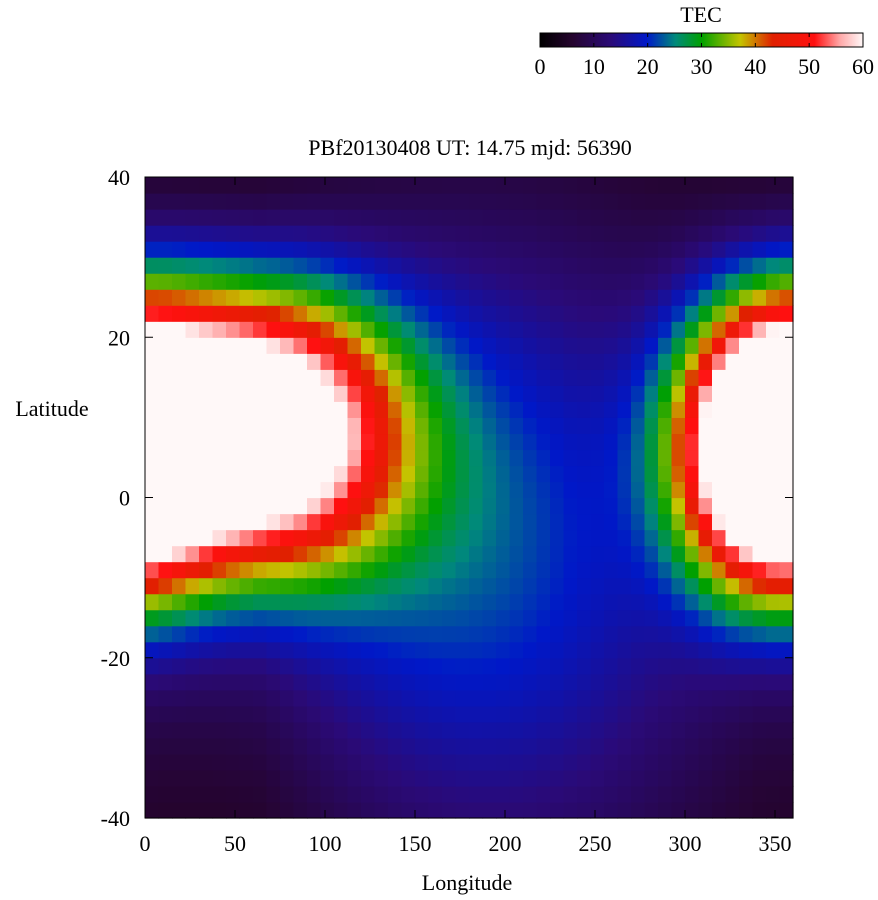 This screenshot has width=878, height=900. I want to click on x-tick-label: 200, so click(505, 843).